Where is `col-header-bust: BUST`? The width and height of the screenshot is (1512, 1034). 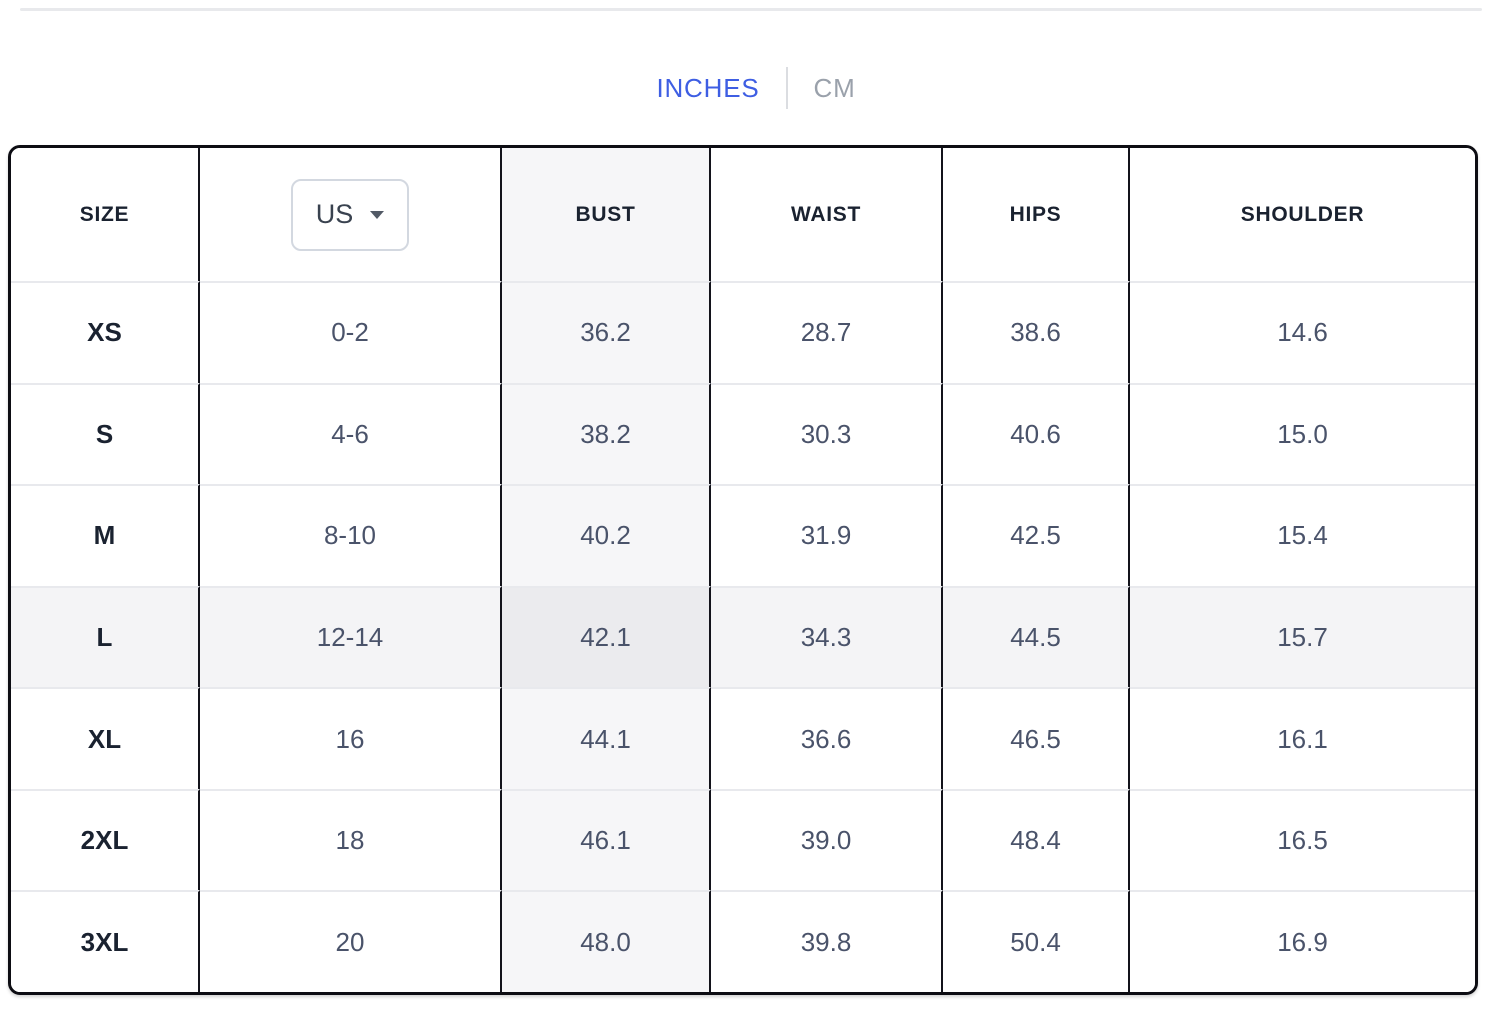
col-header-bust: BUST is located at coordinates (606, 214).